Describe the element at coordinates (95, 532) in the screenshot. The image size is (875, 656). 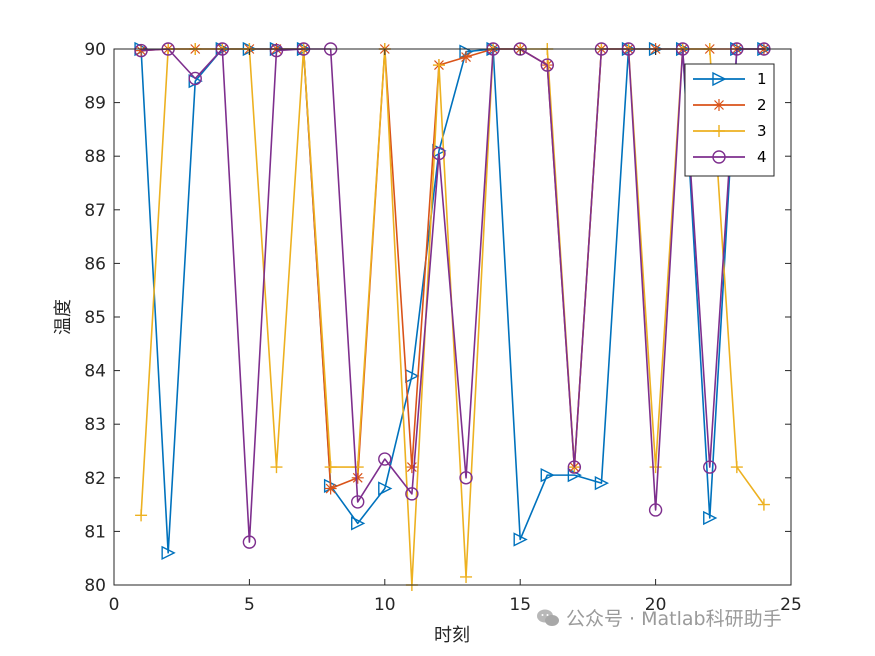
I see `y-tick-label: 81` at that location.